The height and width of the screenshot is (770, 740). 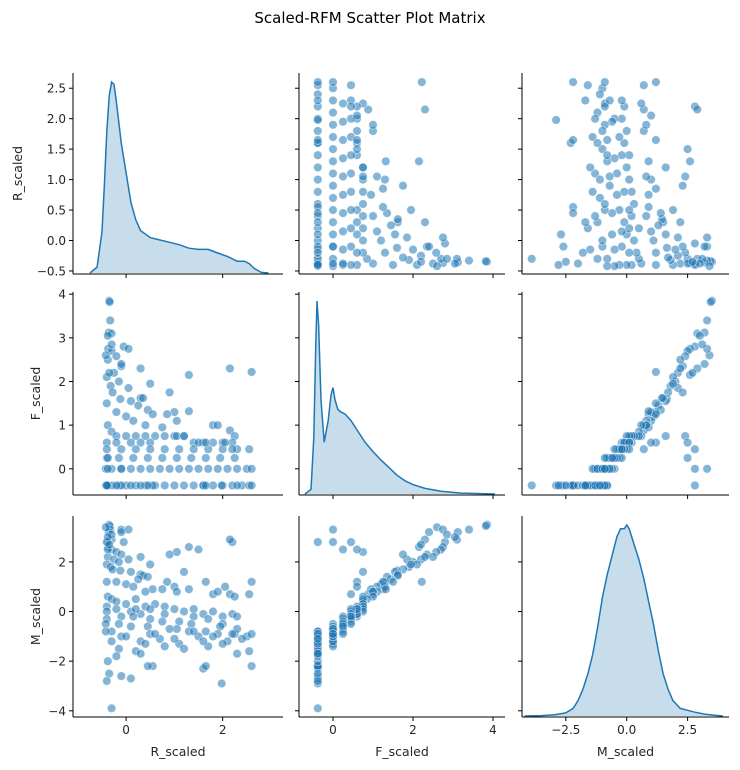 I want to click on y-tick-label: 2.0, so click(x=56, y=119).